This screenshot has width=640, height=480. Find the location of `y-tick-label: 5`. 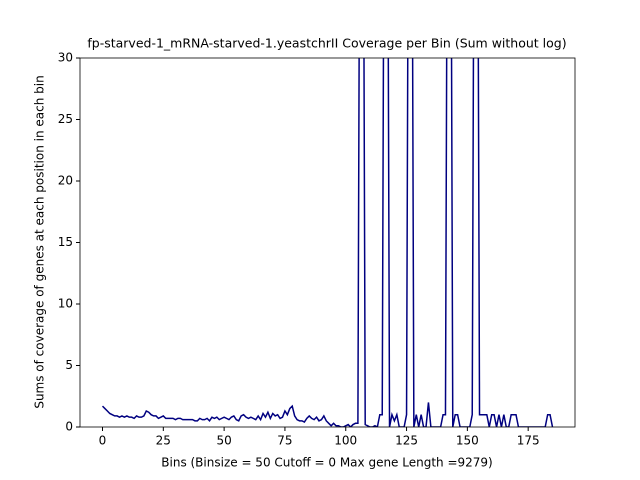

y-tick-label: 5 is located at coordinates (69, 365).